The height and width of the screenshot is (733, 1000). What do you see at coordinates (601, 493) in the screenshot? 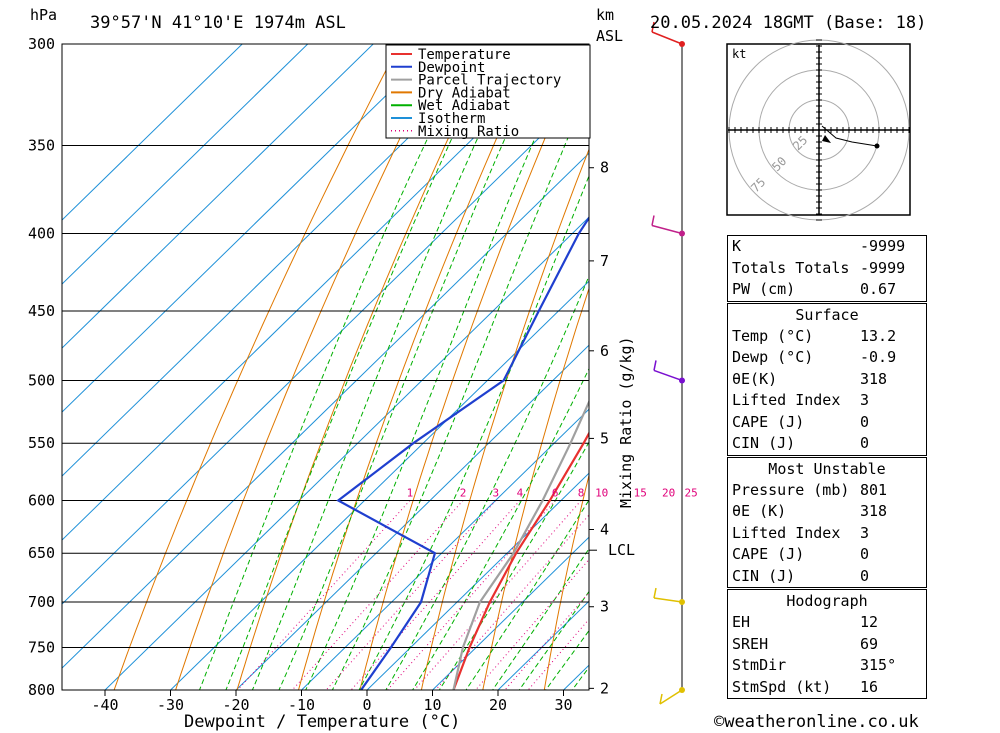
I see `mixing-ratio-tick-label: 10` at bounding box center [601, 493].